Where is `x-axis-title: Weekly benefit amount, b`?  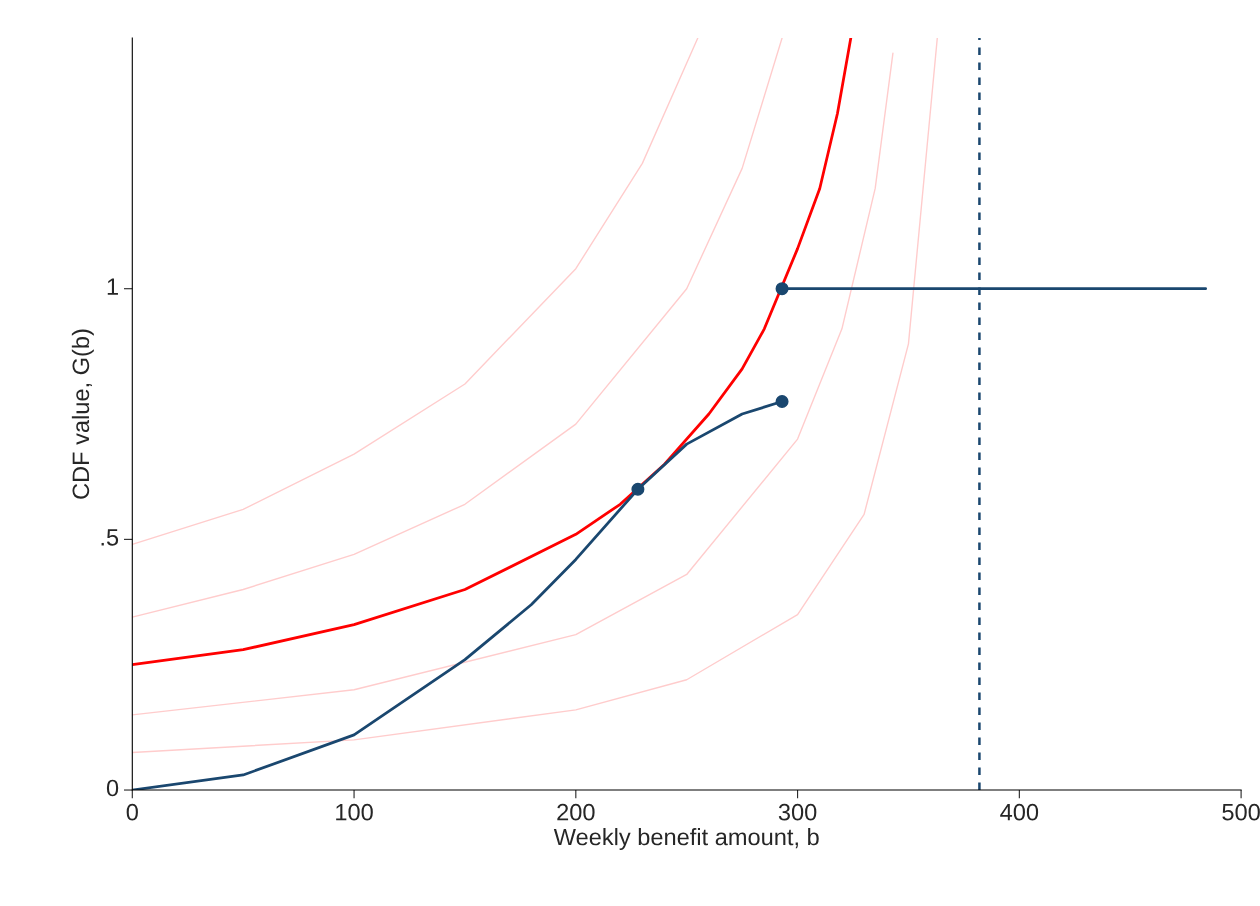 x-axis-title: Weekly benefit amount, b is located at coordinates (686, 839).